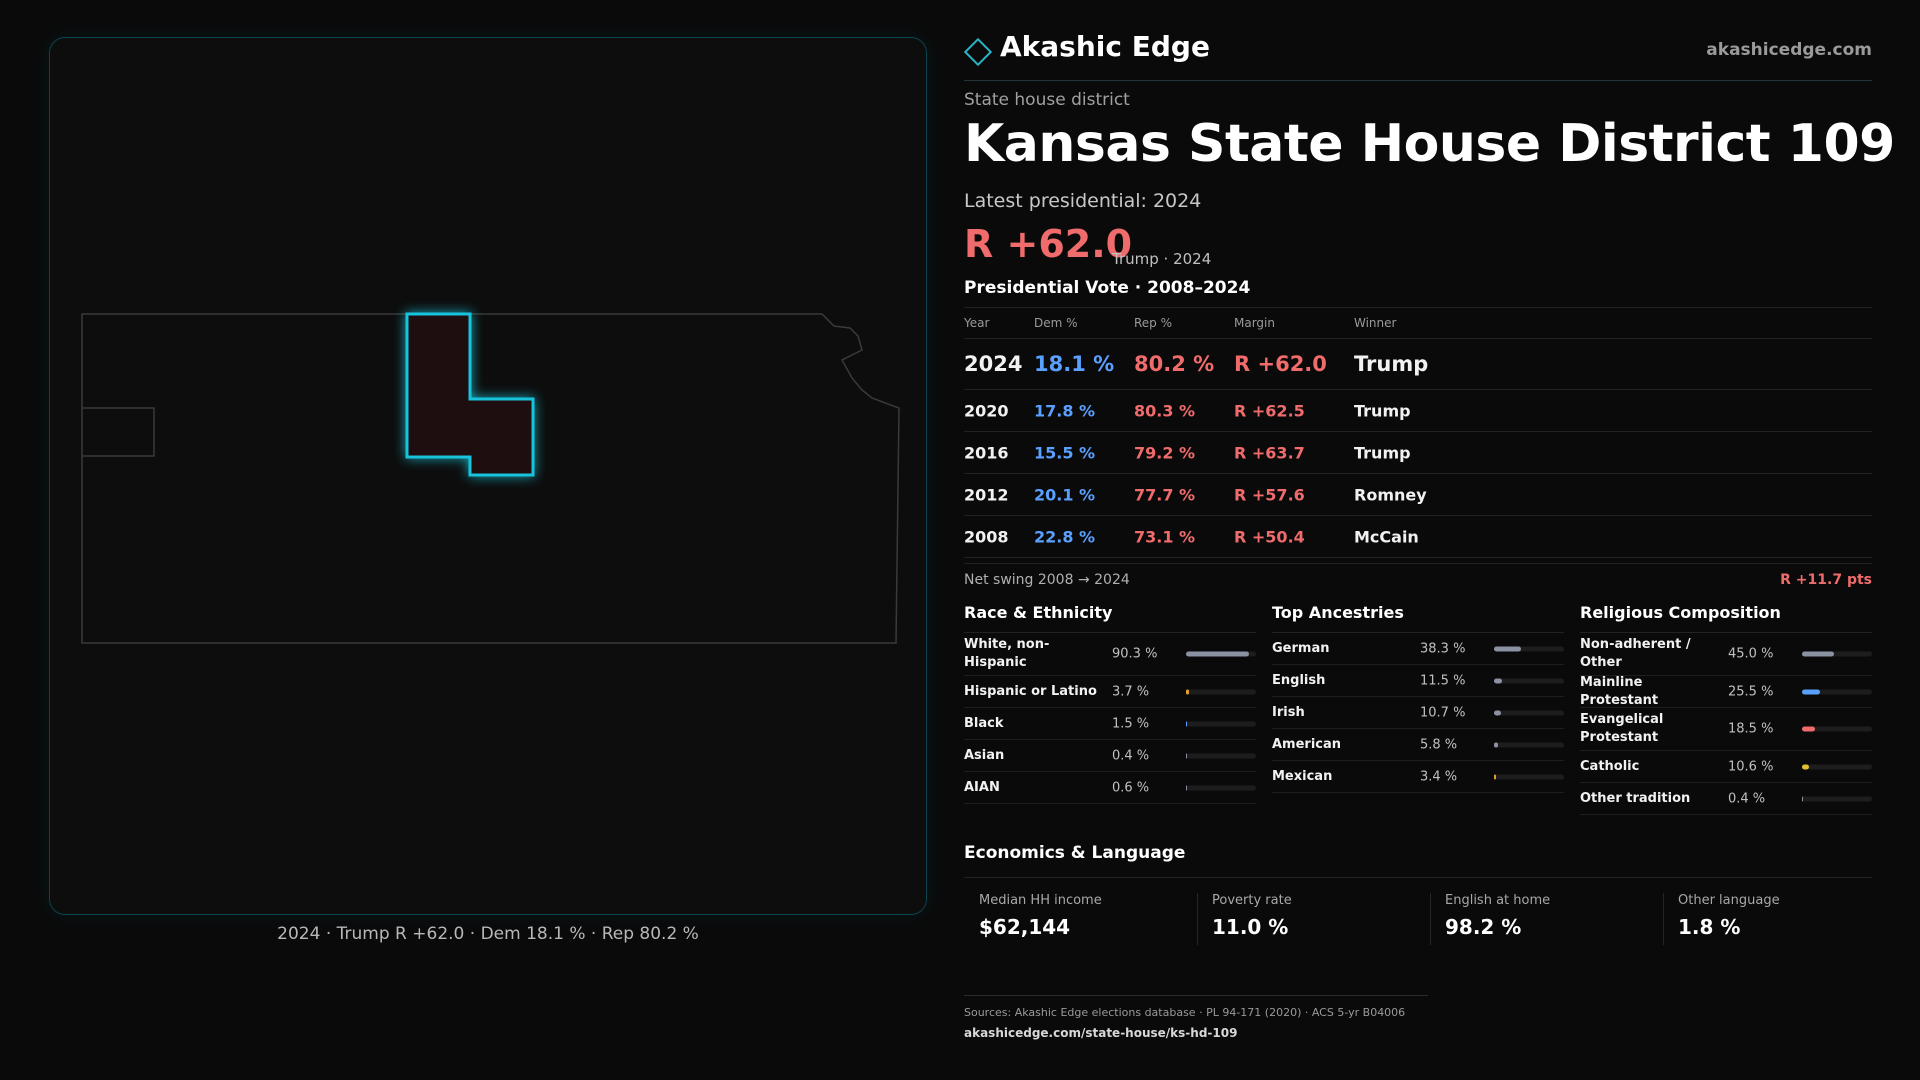 This screenshot has width=1920, height=1080. I want to click on latest-presidential: Latest presidential: 2024, so click(1083, 201).